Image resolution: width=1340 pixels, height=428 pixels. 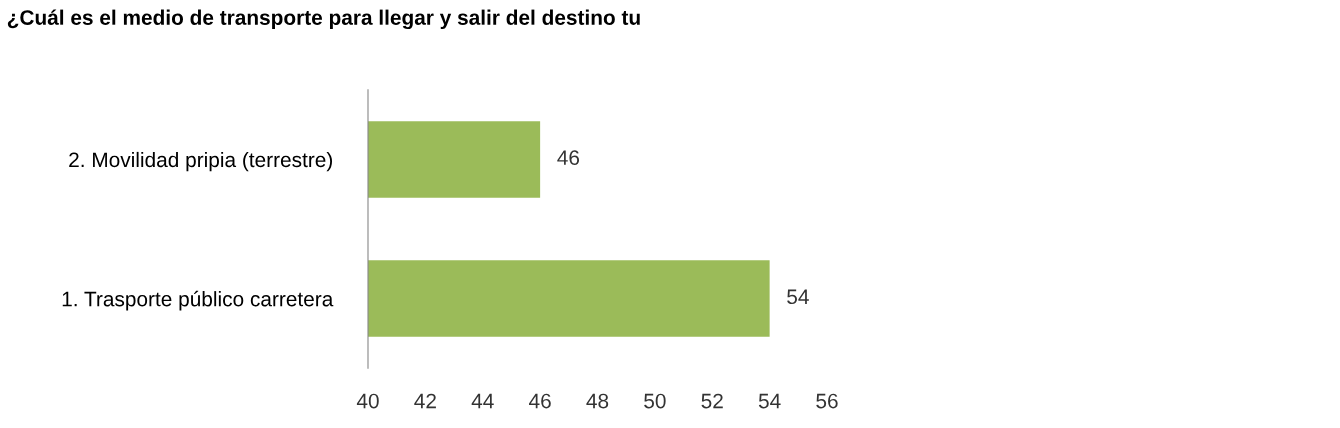 I want to click on x-tick-label: 42, so click(x=425, y=401).